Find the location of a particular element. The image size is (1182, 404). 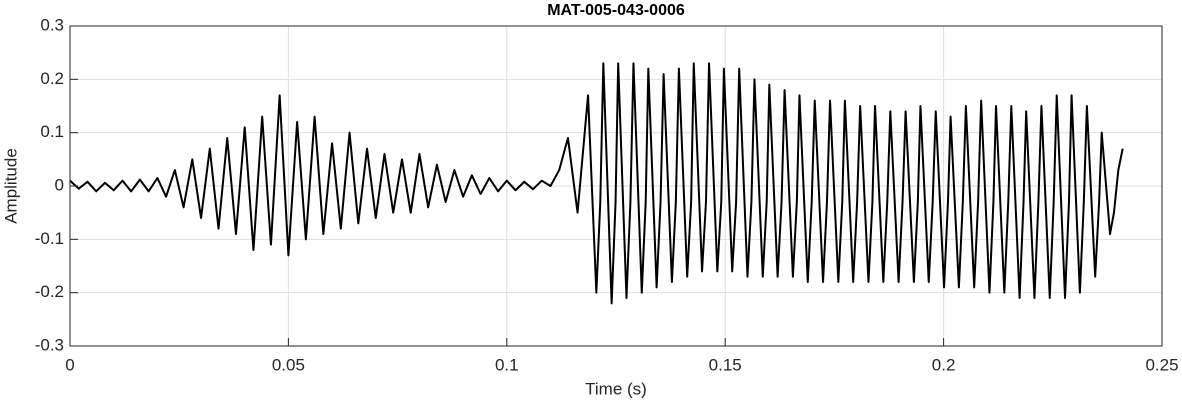

x-tick-label: 0.05 is located at coordinates (288, 364).